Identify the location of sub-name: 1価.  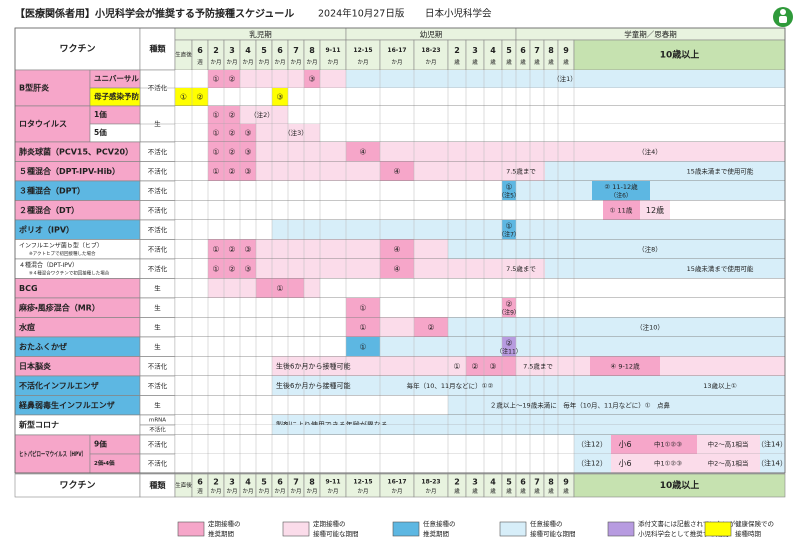
(100, 114).